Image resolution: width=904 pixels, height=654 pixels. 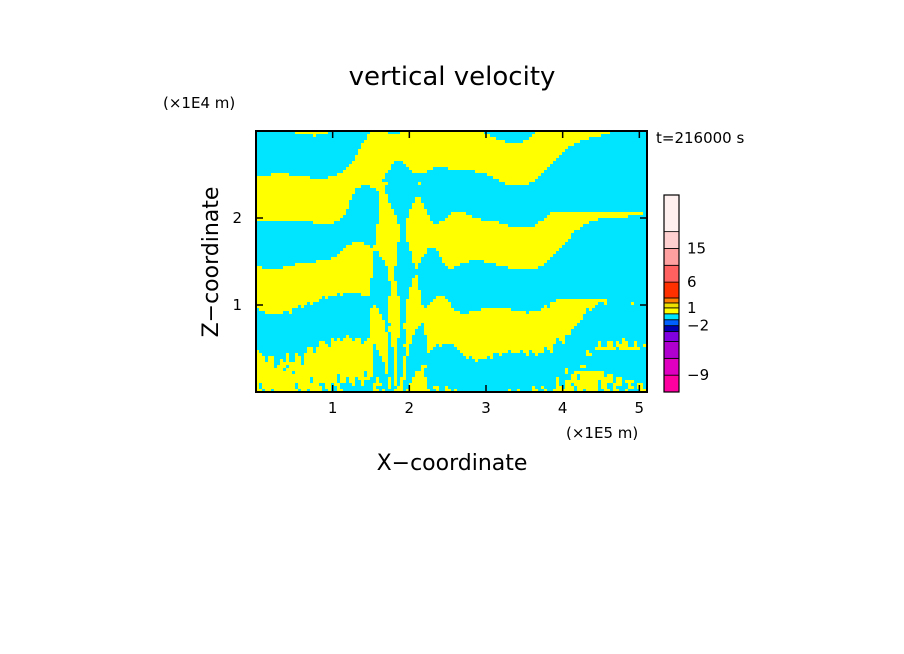 I want to click on x-tick-label: 1, so click(x=333, y=408).